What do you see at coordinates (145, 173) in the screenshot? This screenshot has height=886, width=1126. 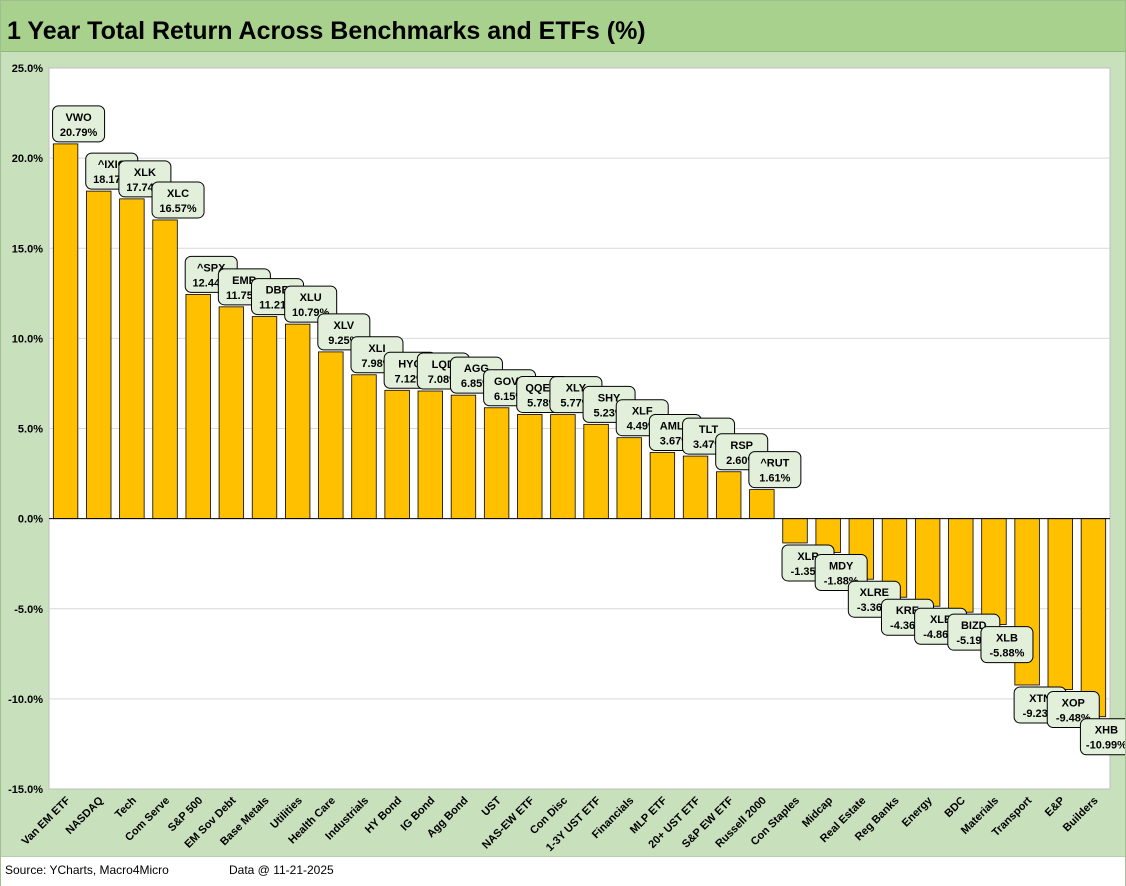 I see `ticker-label: XLK` at bounding box center [145, 173].